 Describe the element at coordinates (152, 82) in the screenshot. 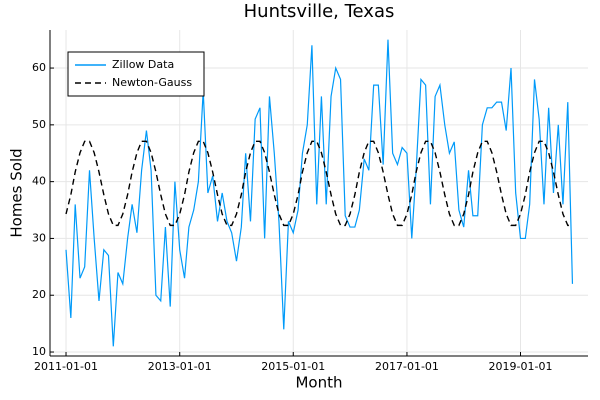

I see `legend-label: Newton-Gauss` at that location.